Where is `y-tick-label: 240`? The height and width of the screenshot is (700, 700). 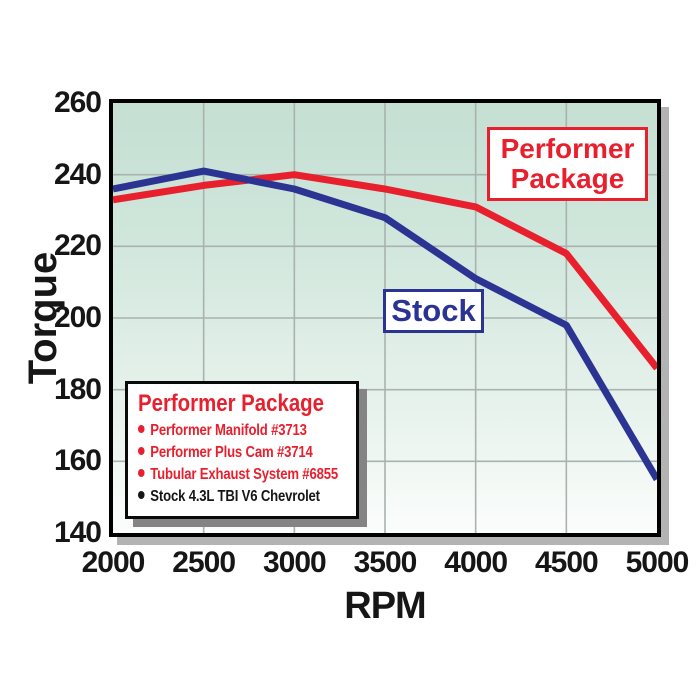
y-tick-label: 240 is located at coordinates (77, 174).